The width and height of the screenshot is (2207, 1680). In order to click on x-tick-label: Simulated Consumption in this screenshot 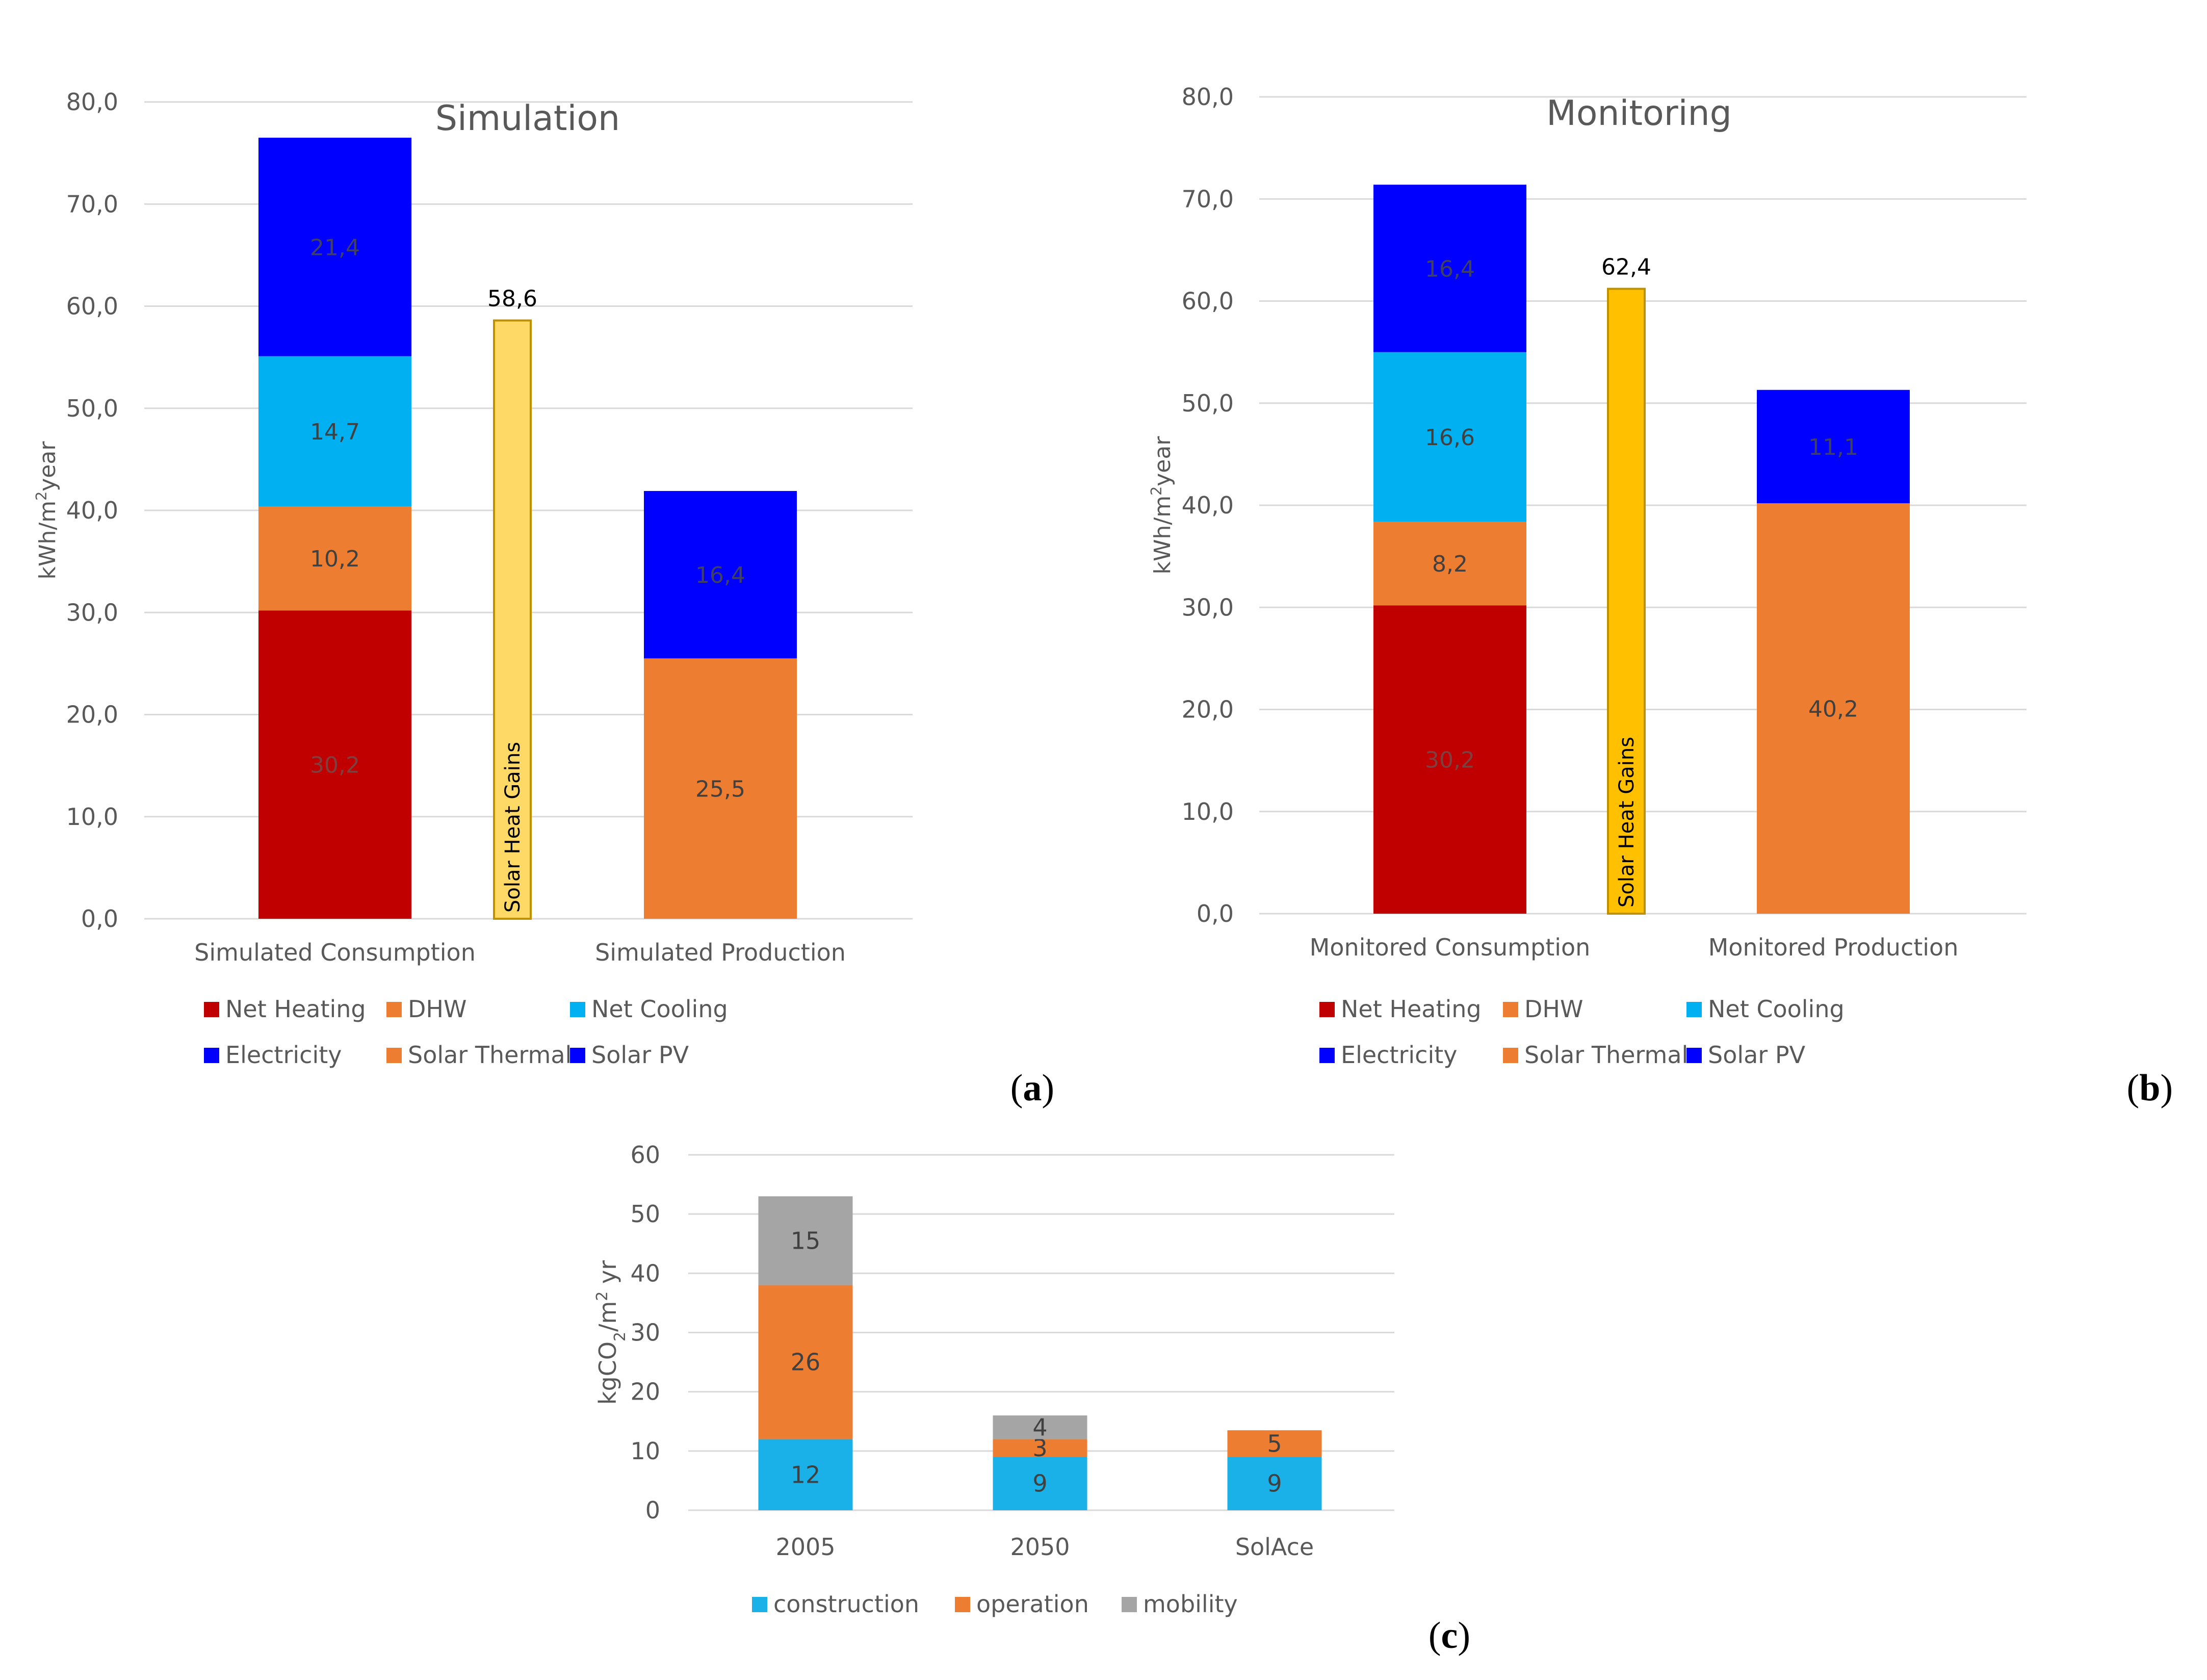, I will do `click(335, 952)`.